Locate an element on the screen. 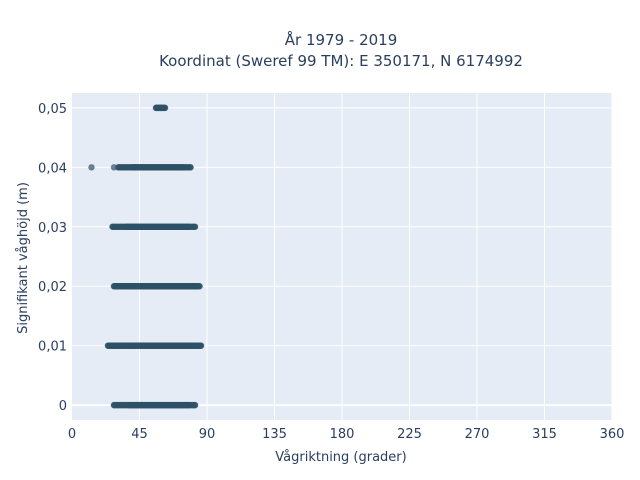 The height and width of the screenshot is (480, 640). y-tick-label: 0,03 is located at coordinates (52, 228).